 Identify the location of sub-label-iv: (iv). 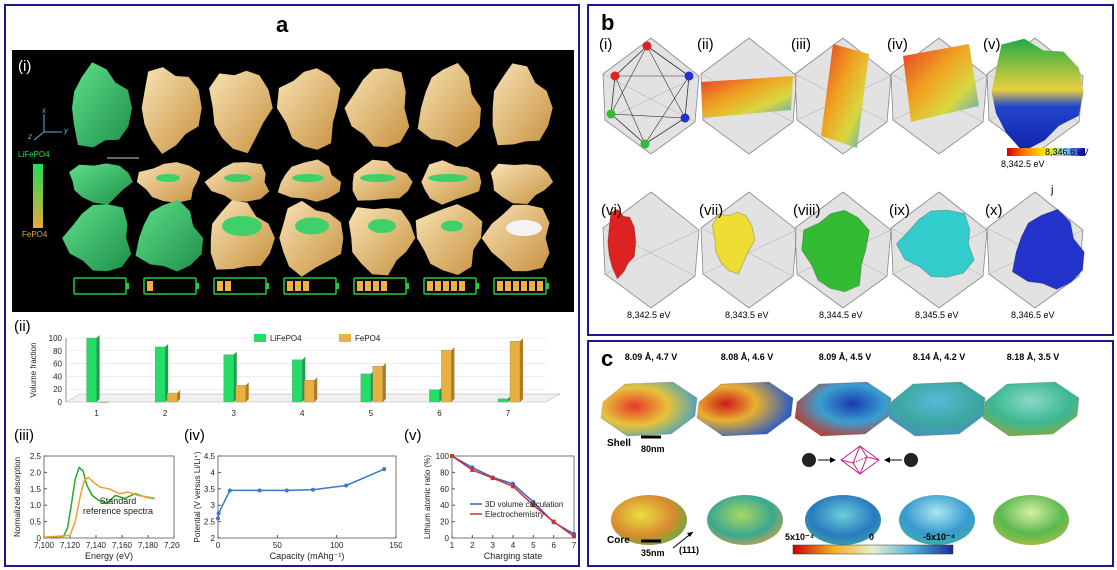
(194, 435).